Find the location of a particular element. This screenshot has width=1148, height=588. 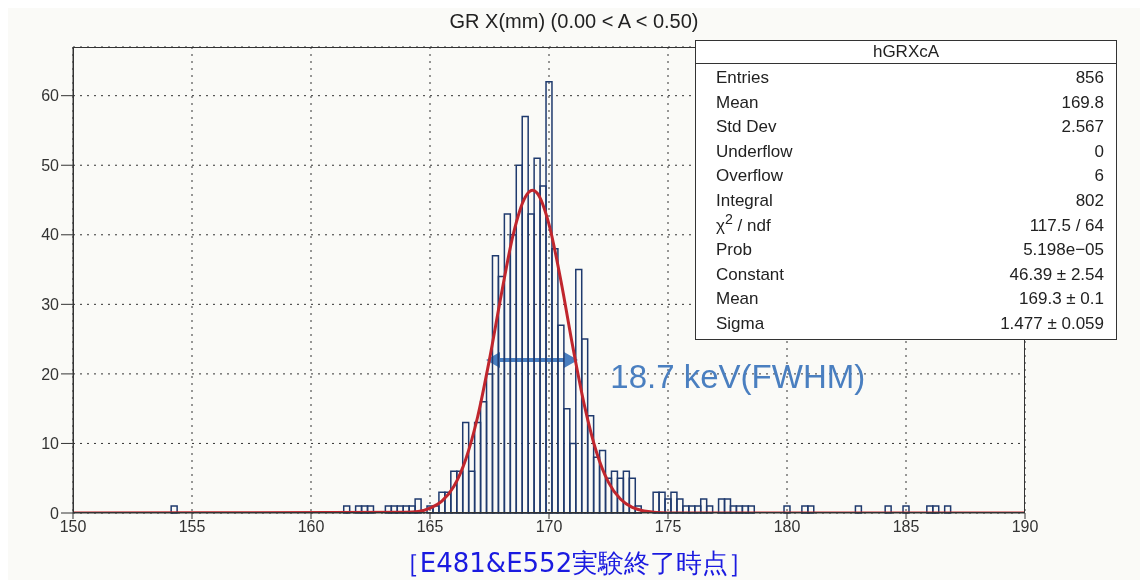

x-tick-label: 160 is located at coordinates (311, 527).